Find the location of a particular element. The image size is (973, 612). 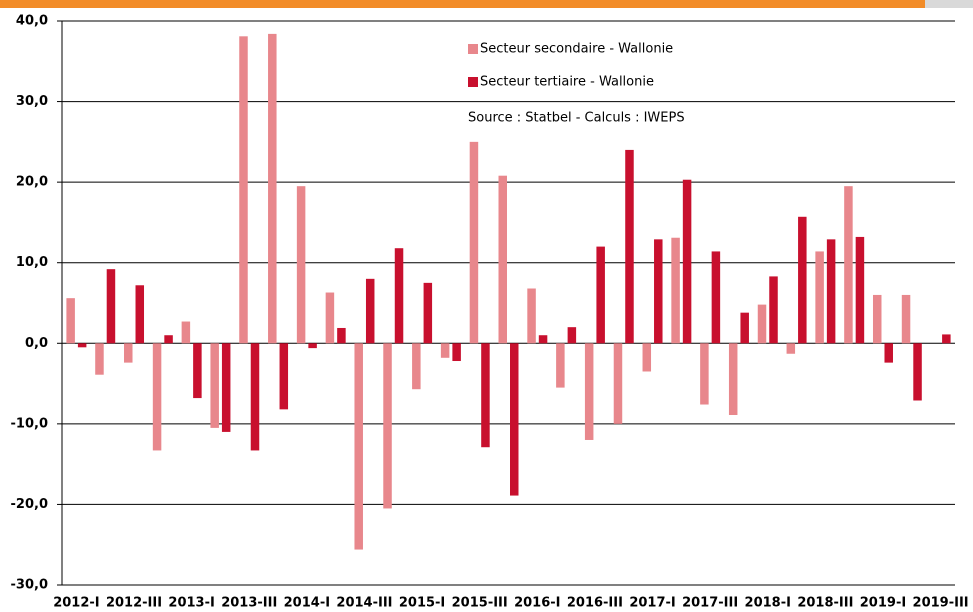

y-tick-label: 30,0 is located at coordinates (32, 101).